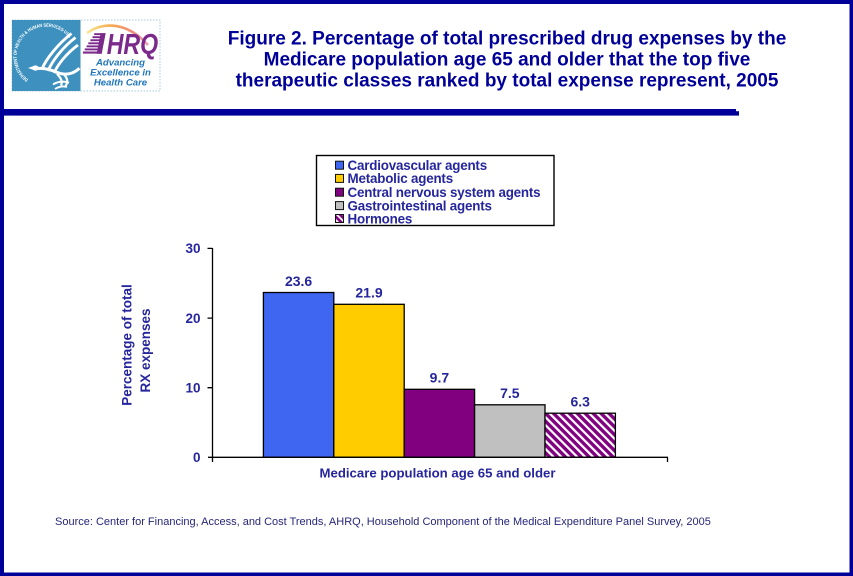 The image size is (853, 576). Describe the element at coordinates (368, 293) in the screenshot. I see `svg-text: 21.9` at that location.